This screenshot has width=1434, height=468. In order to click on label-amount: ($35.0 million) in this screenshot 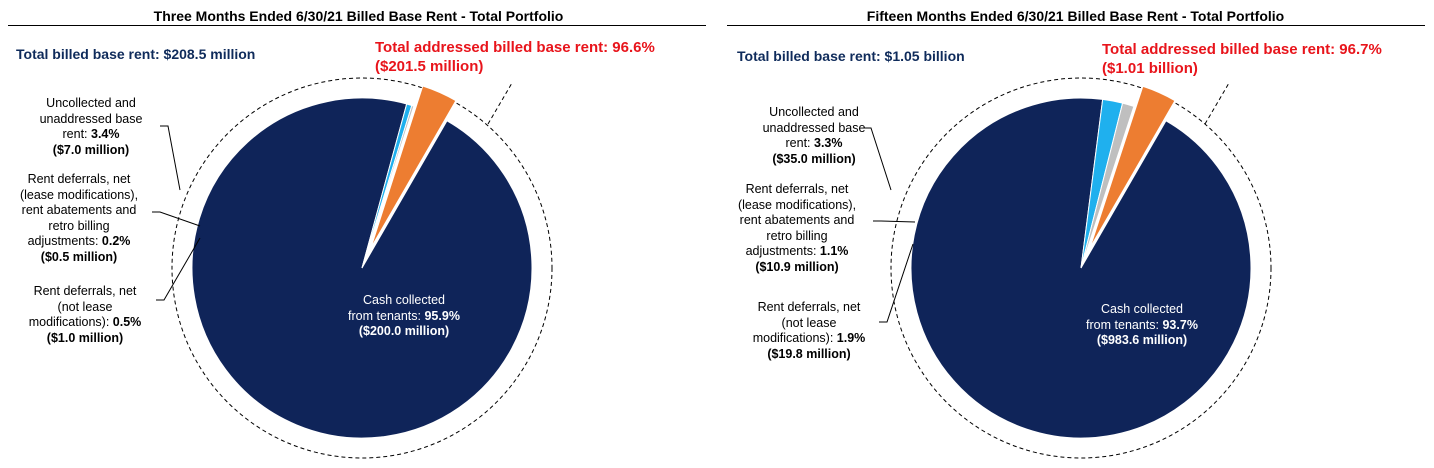, I will do `click(814, 158)`.